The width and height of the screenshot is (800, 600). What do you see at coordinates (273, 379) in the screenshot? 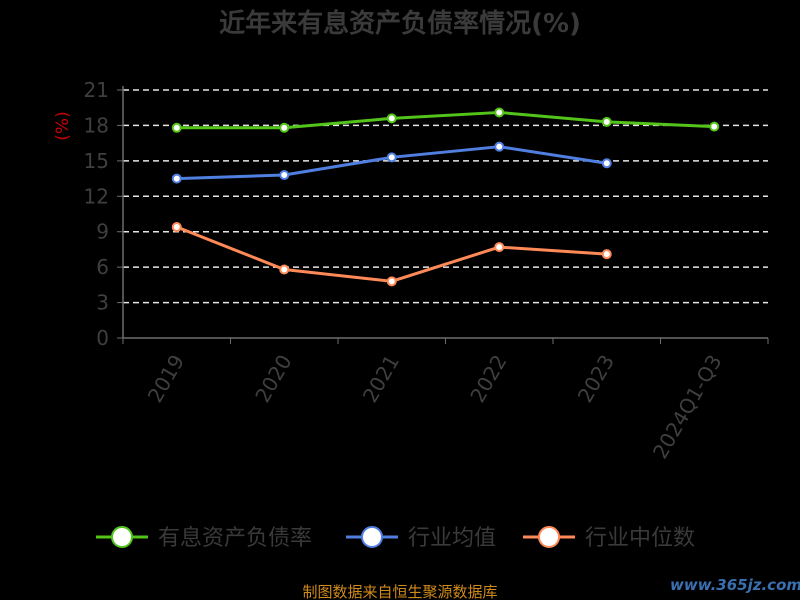
I see `x-tick-label: 2020` at bounding box center [273, 379].